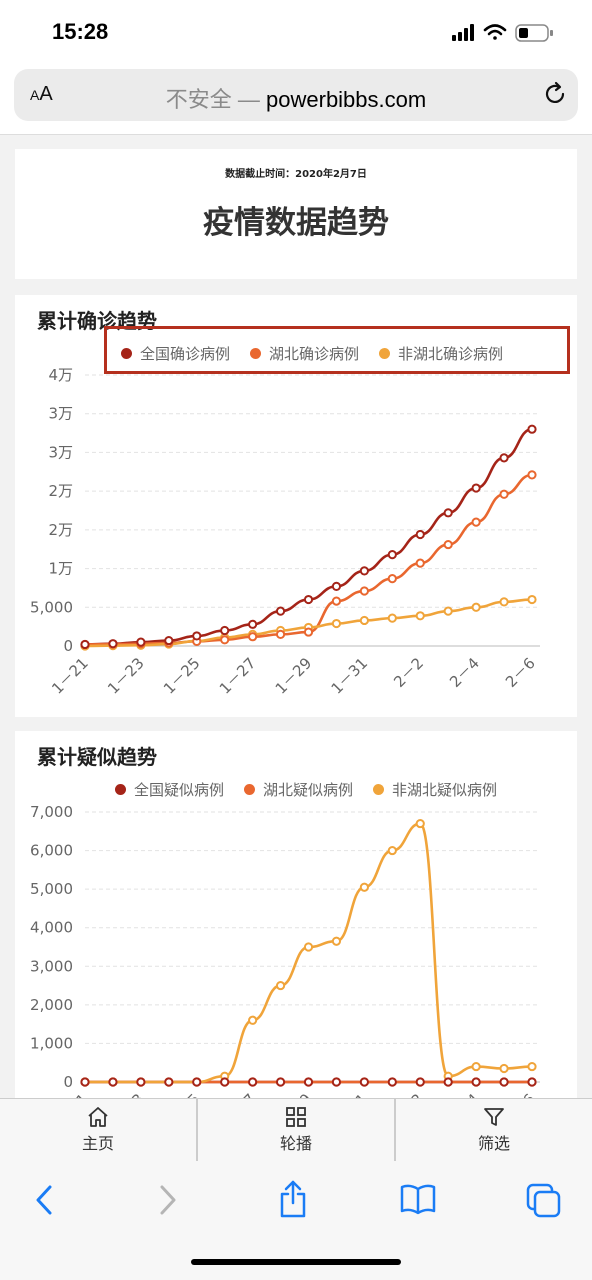 The height and width of the screenshot is (1280, 592). I want to click on x-tick-label: 2, so click(417, 1094).